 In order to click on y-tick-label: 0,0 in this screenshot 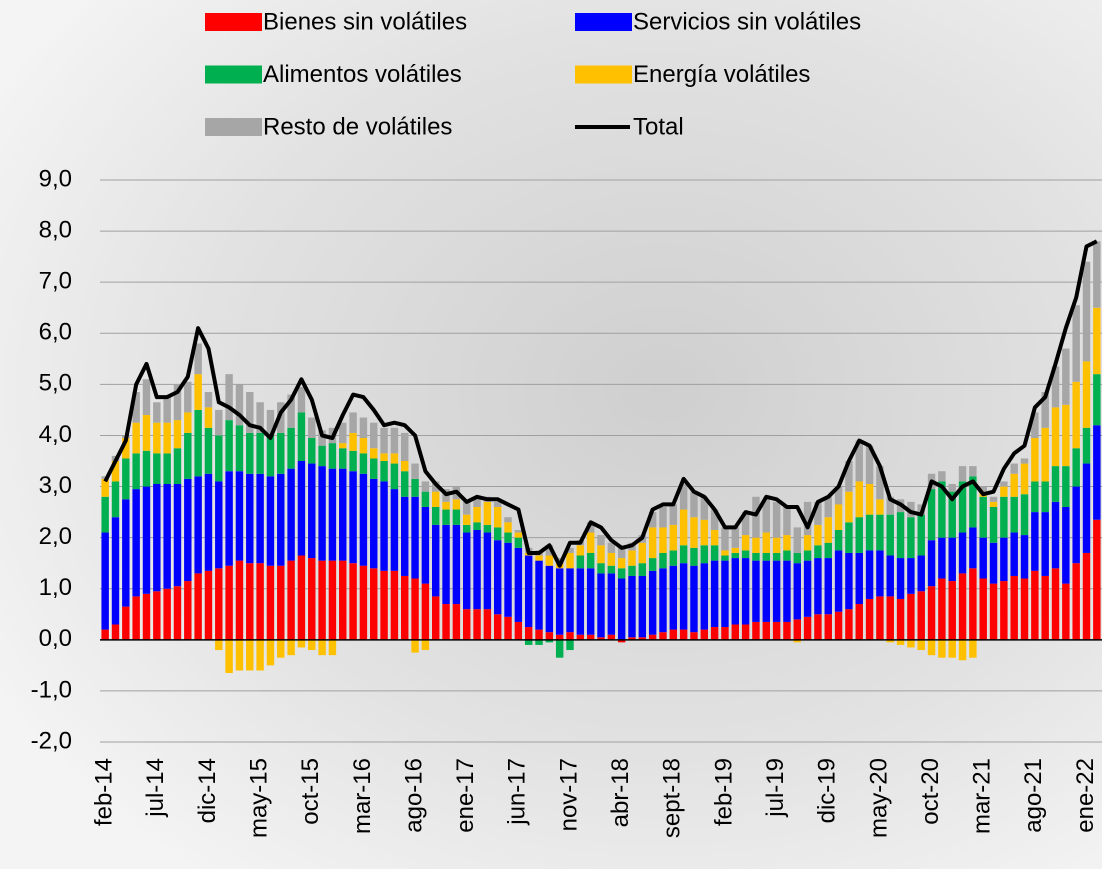, I will do `click(55, 638)`.